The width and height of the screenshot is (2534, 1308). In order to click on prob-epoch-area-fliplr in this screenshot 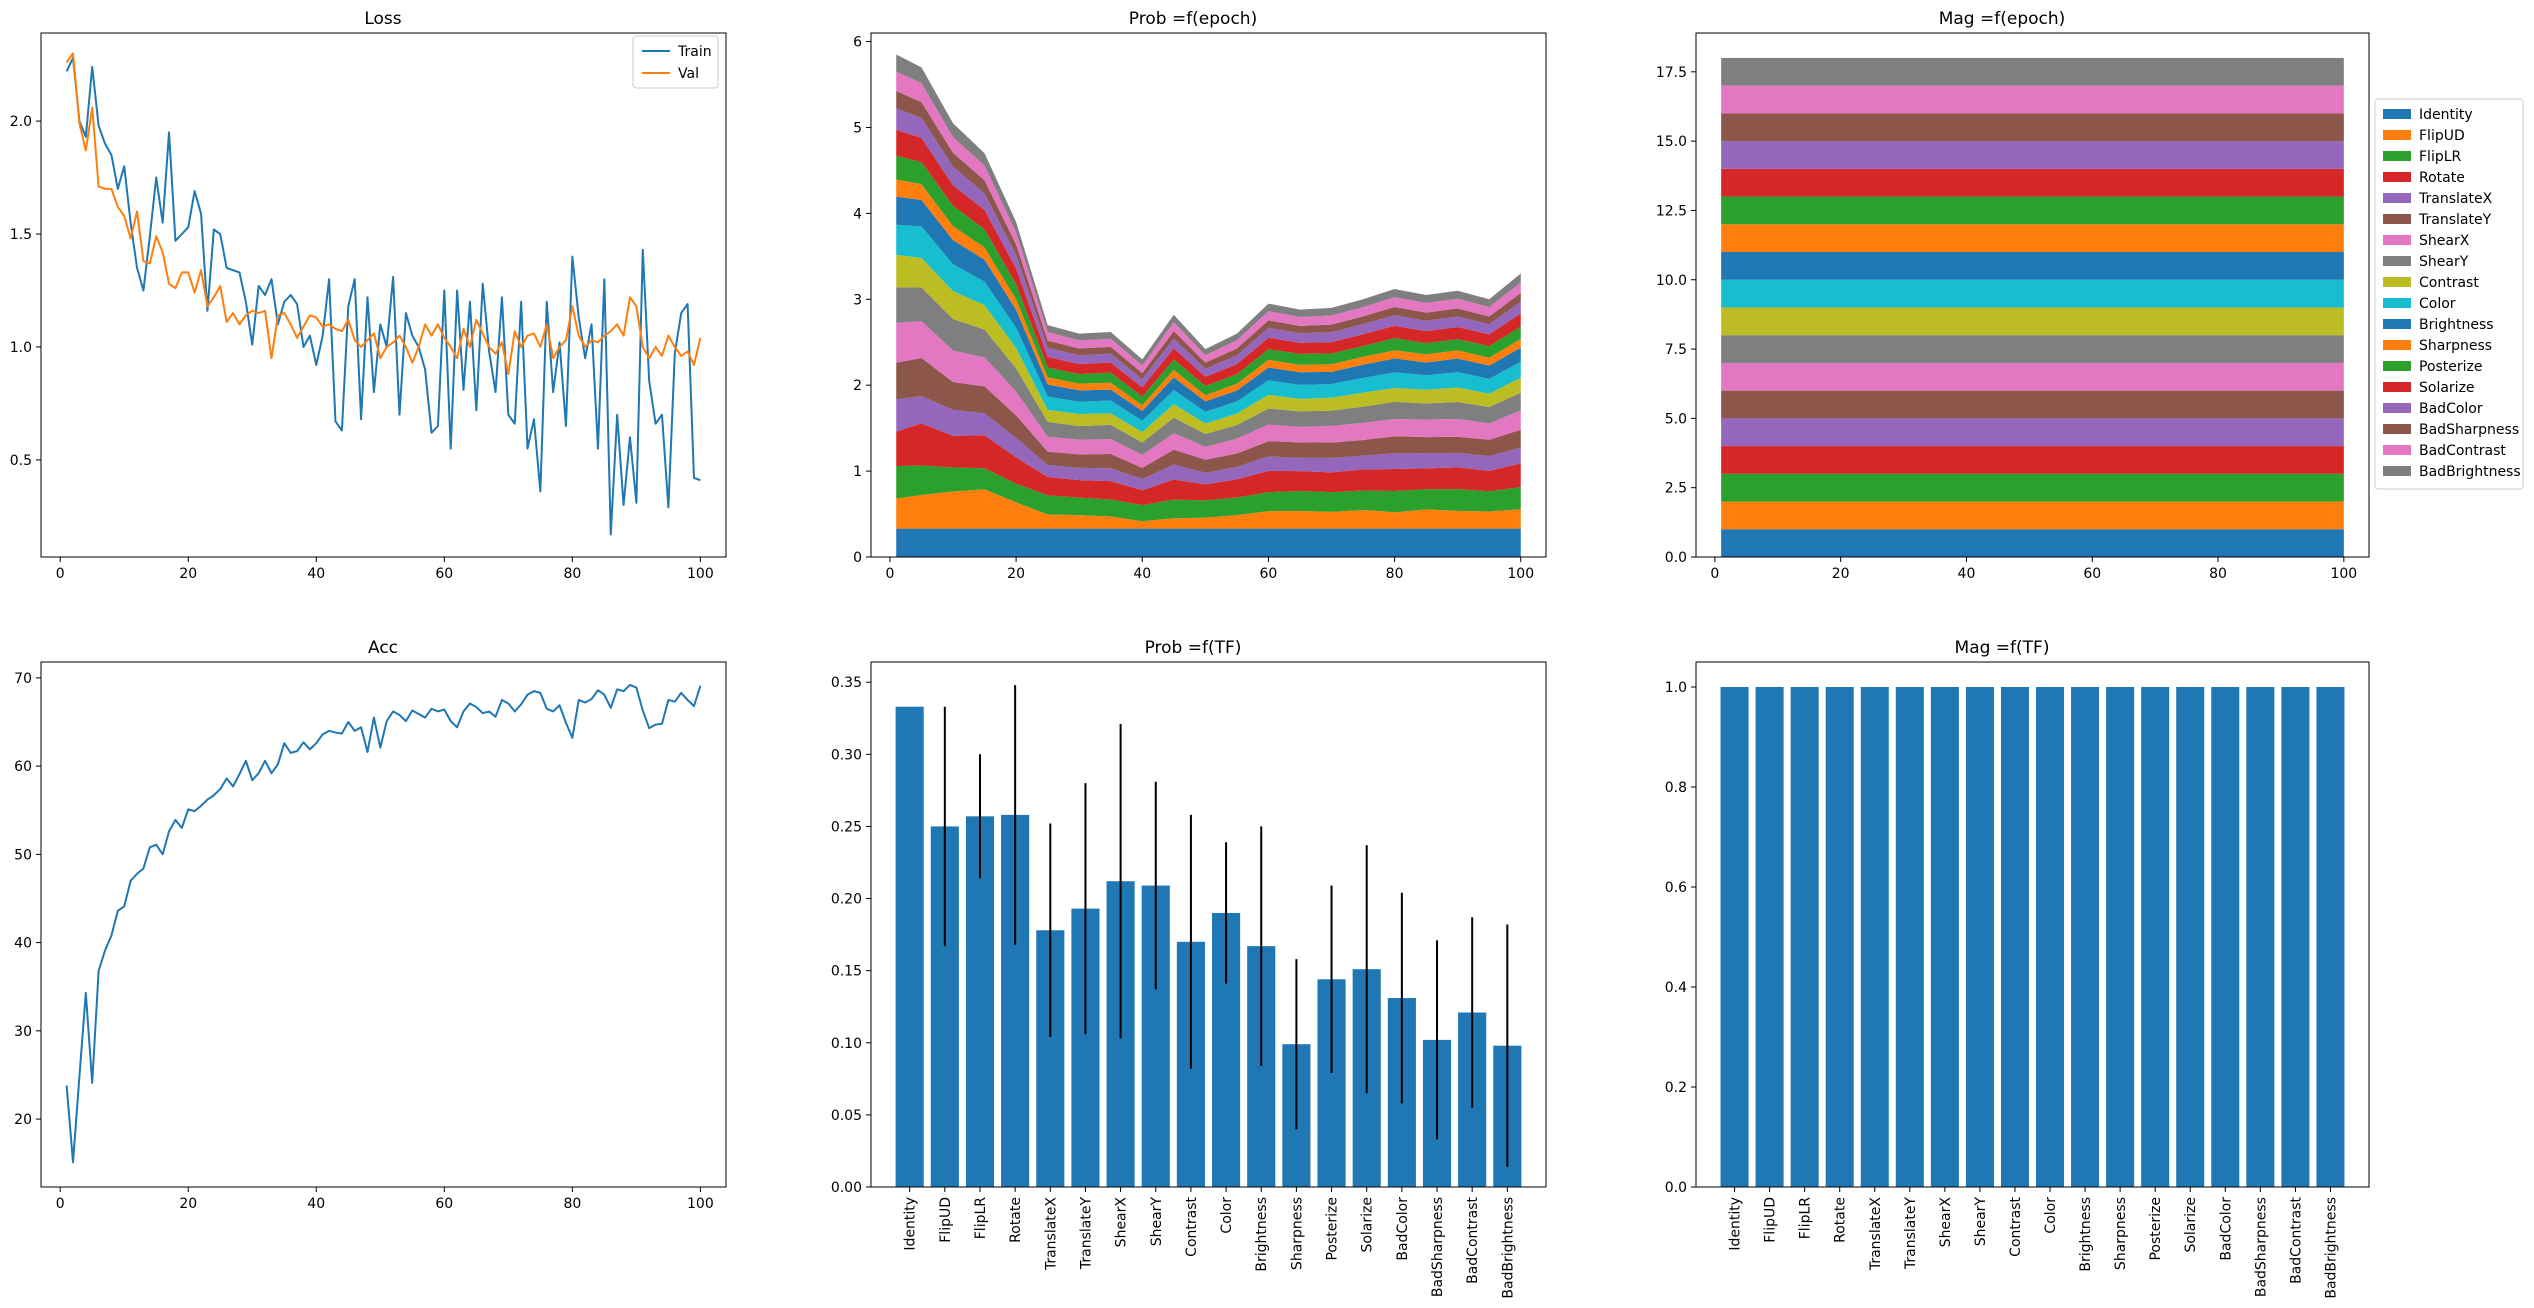, I will do `click(1208, 493)`.